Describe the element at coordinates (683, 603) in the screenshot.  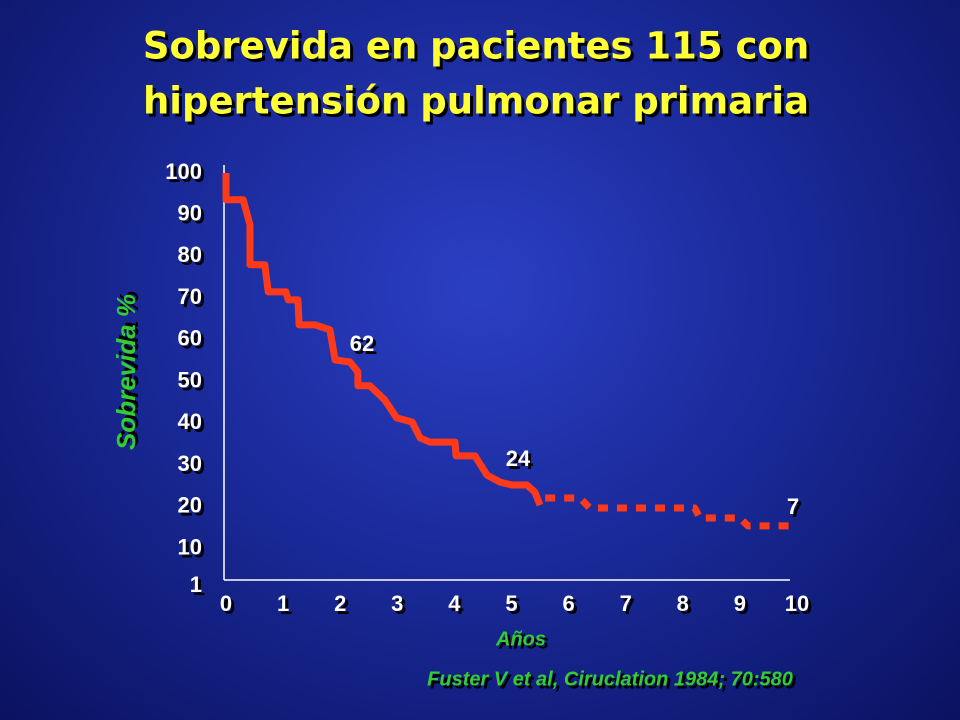
I see `x-tick-label: 8` at that location.